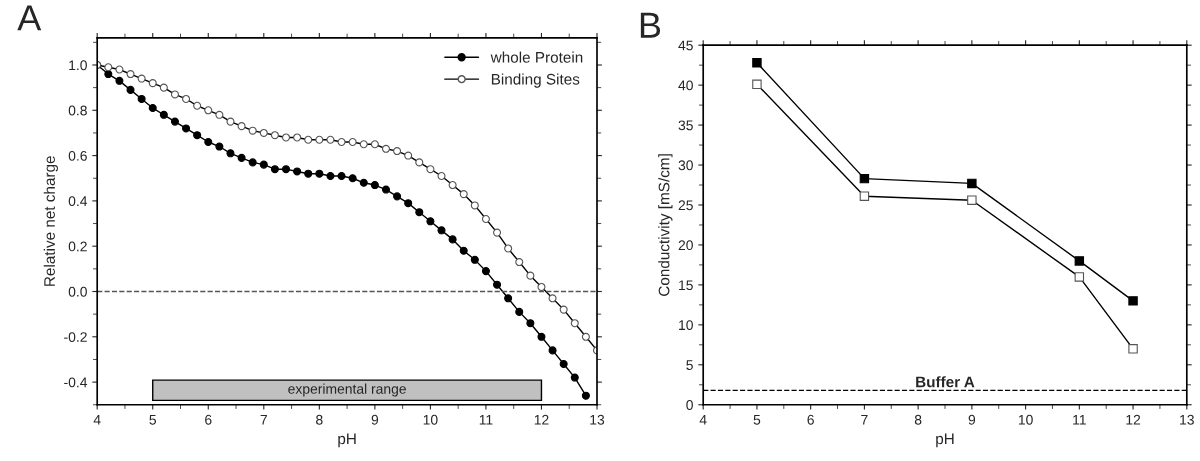  What do you see at coordinates (918, 419) in the screenshot?
I see `x-tick-label: 8` at bounding box center [918, 419].